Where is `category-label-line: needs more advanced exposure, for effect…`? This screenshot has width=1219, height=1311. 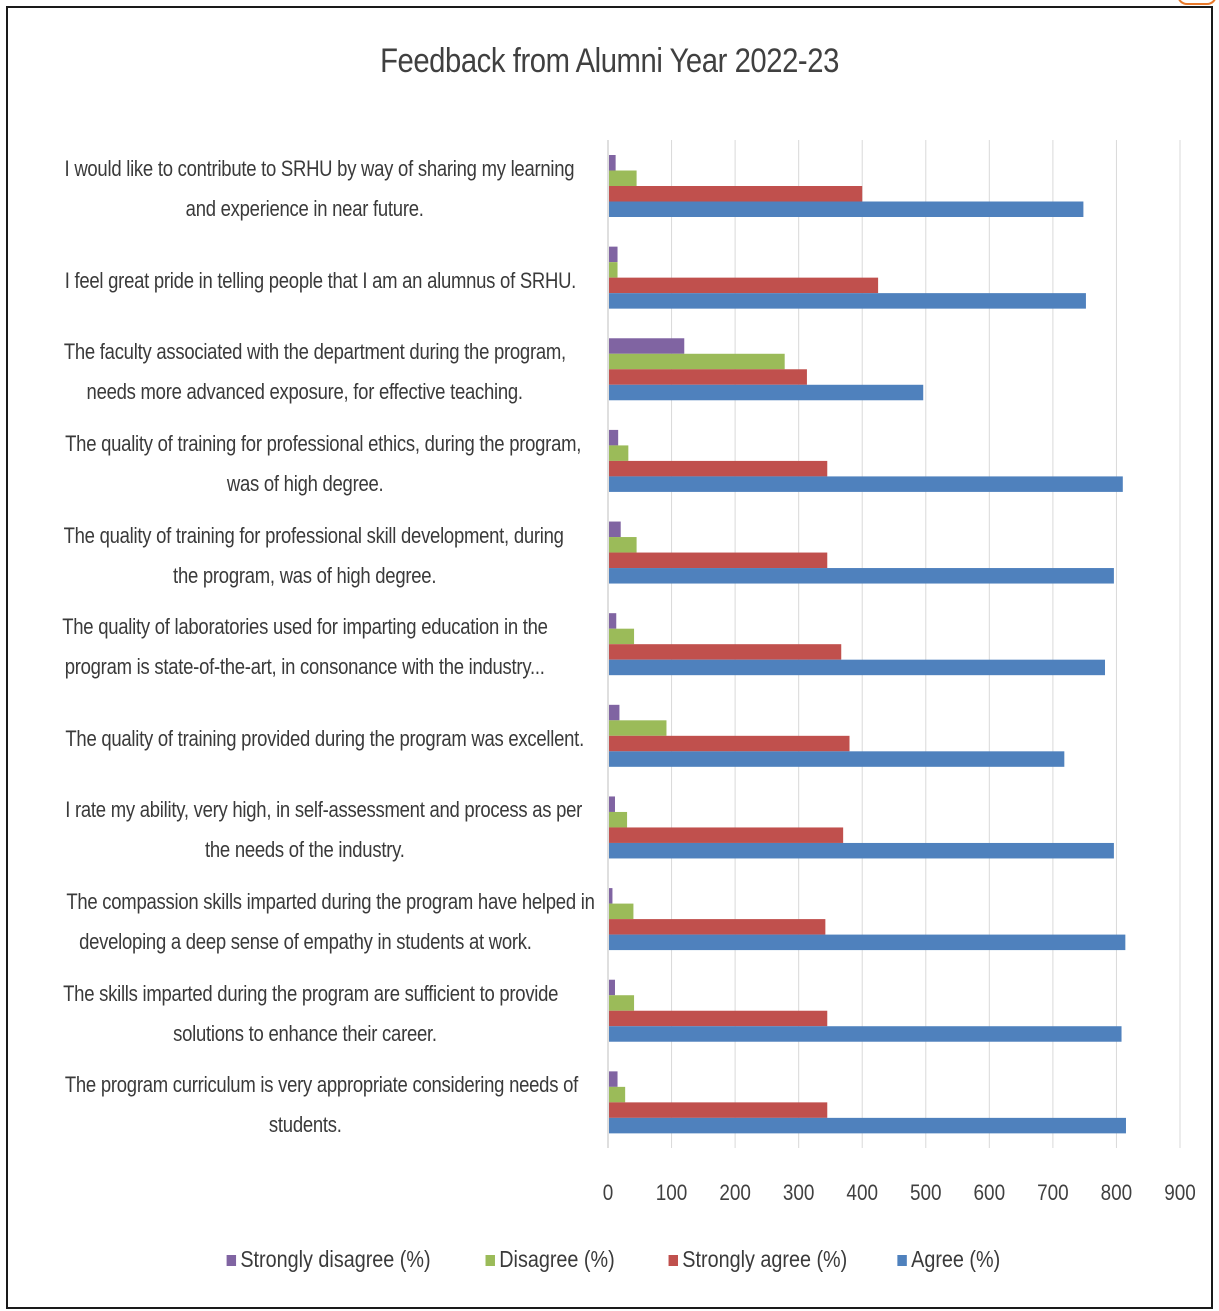
category-label-line: needs more advanced exposure, for effect… is located at coordinates (305, 392).